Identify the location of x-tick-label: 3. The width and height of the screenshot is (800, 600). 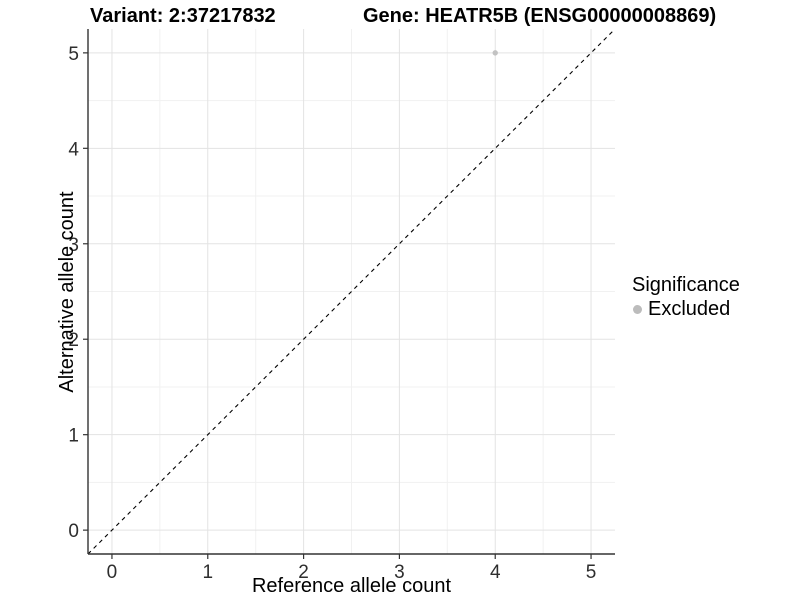
(399, 572).